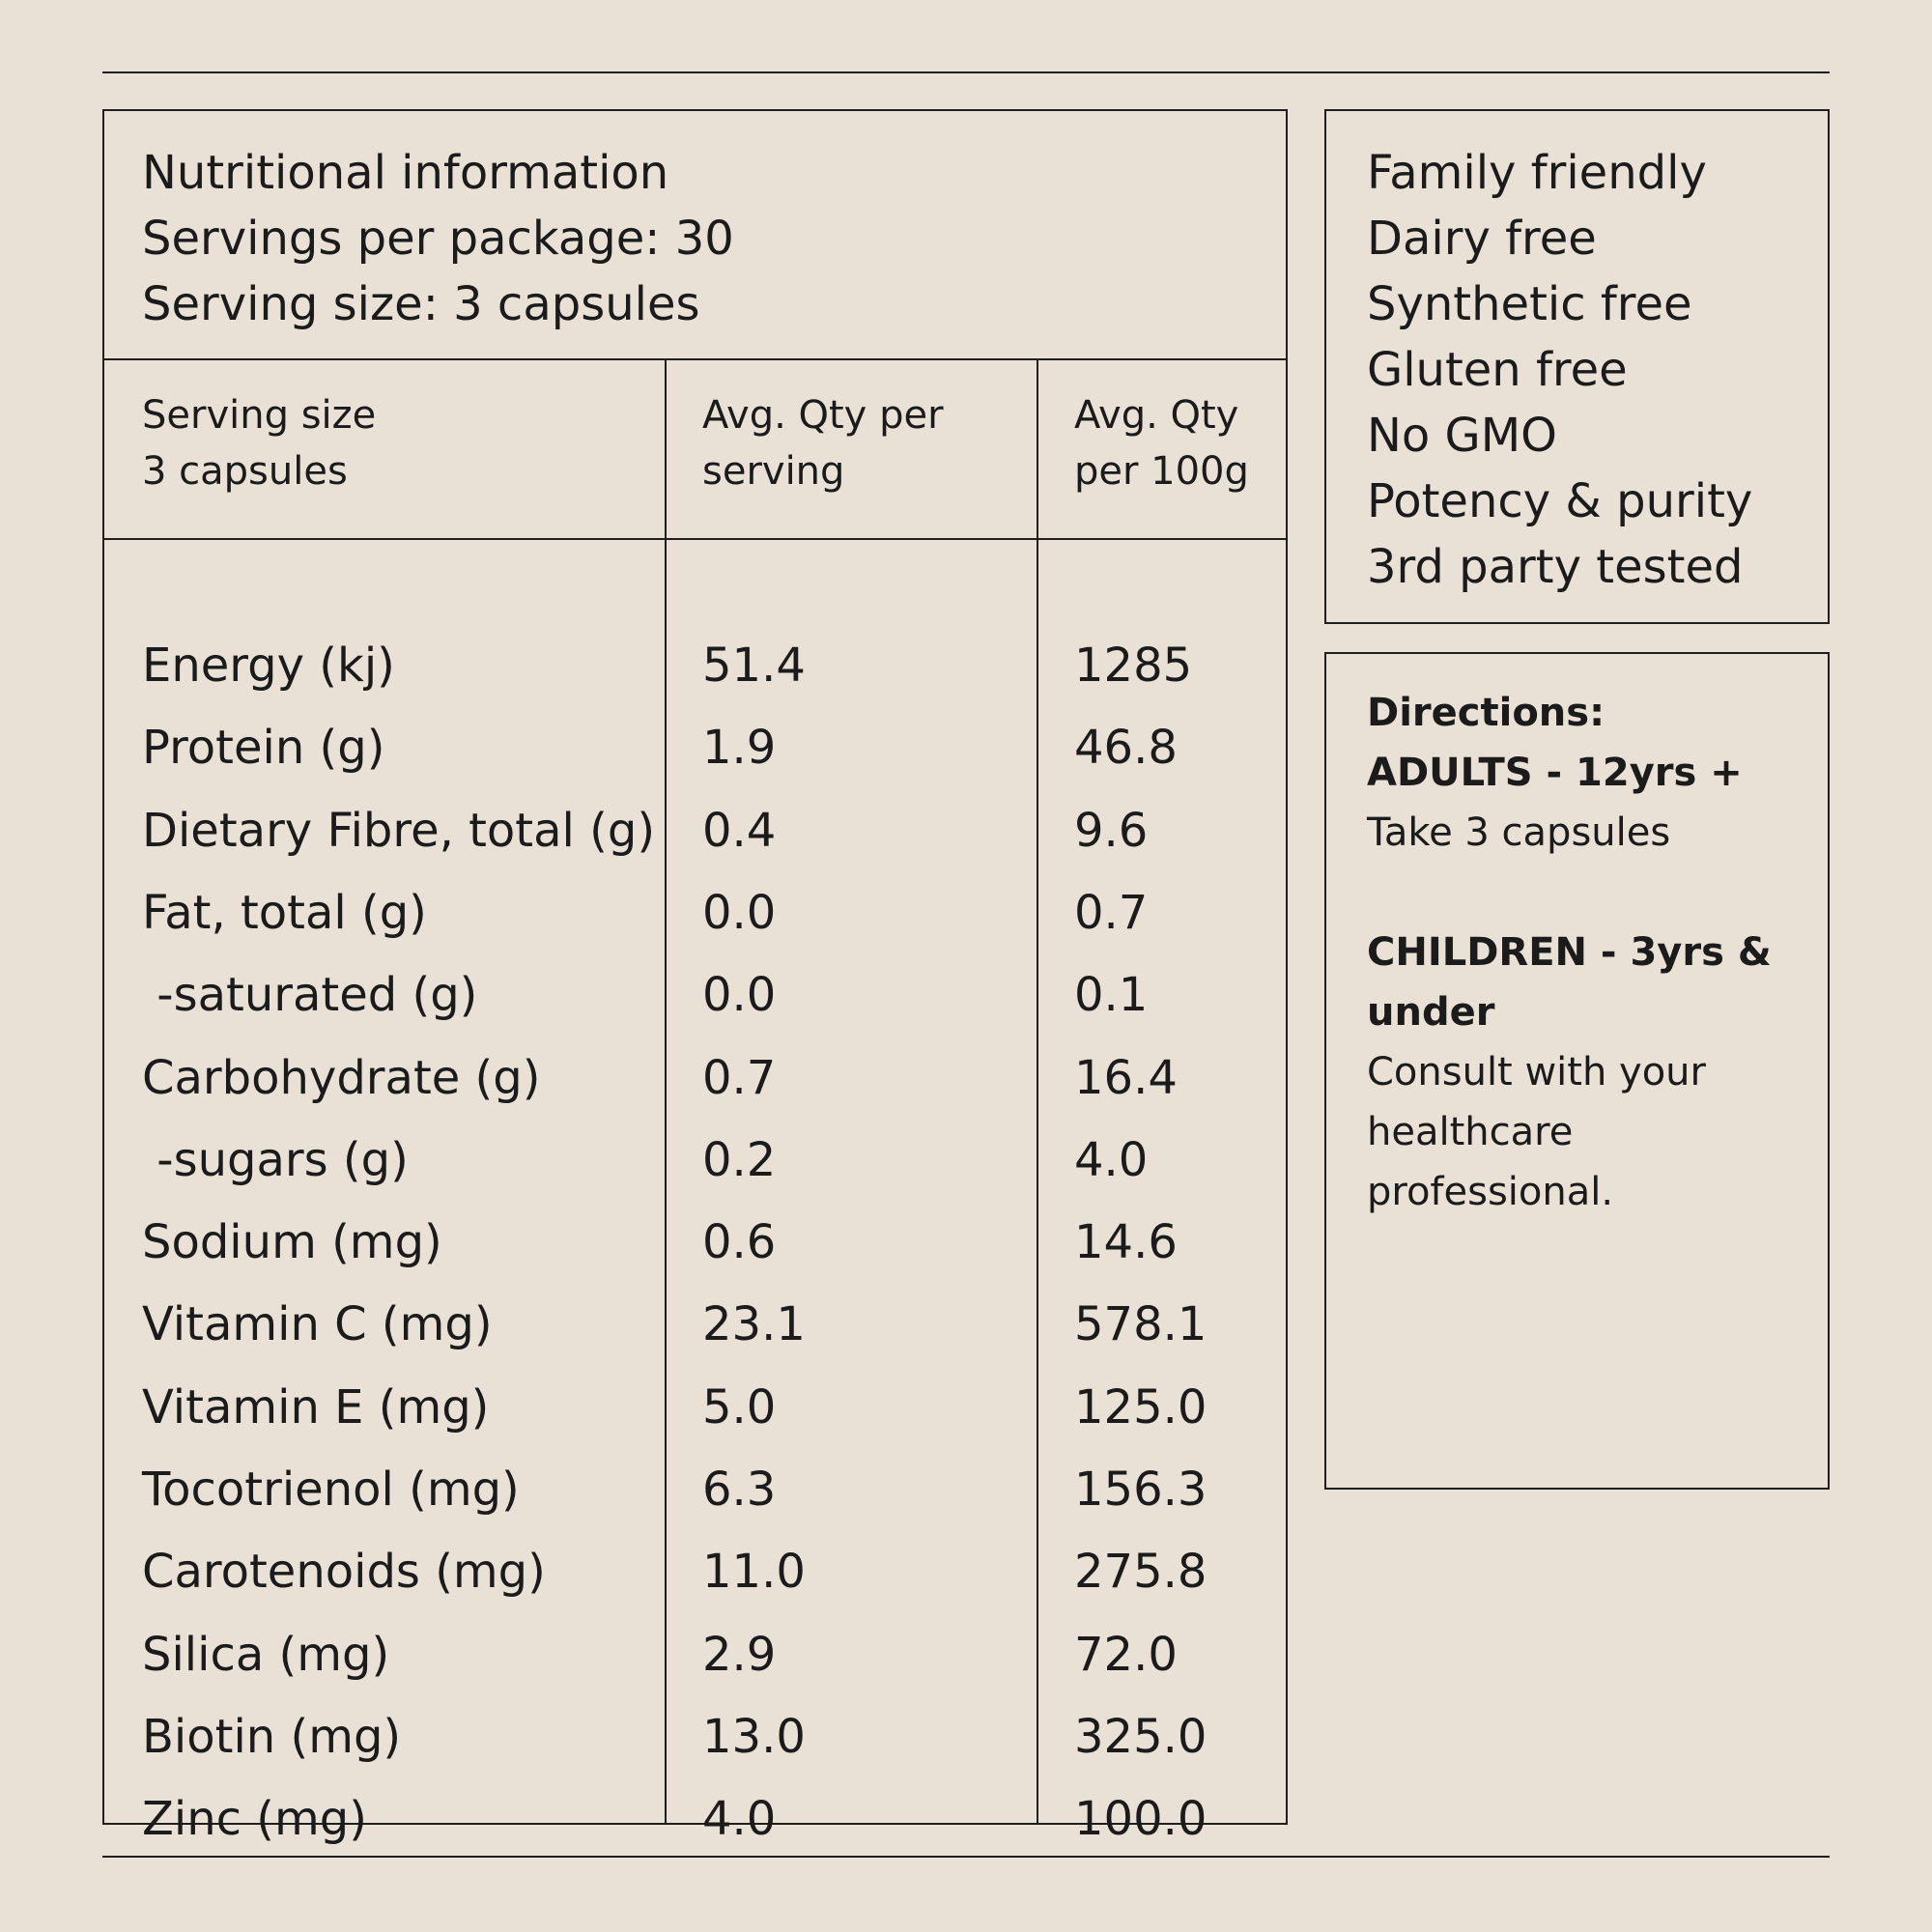 The image size is (1932, 1932). I want to click on claim-item: 3rd party tested, so click(1555, 567).